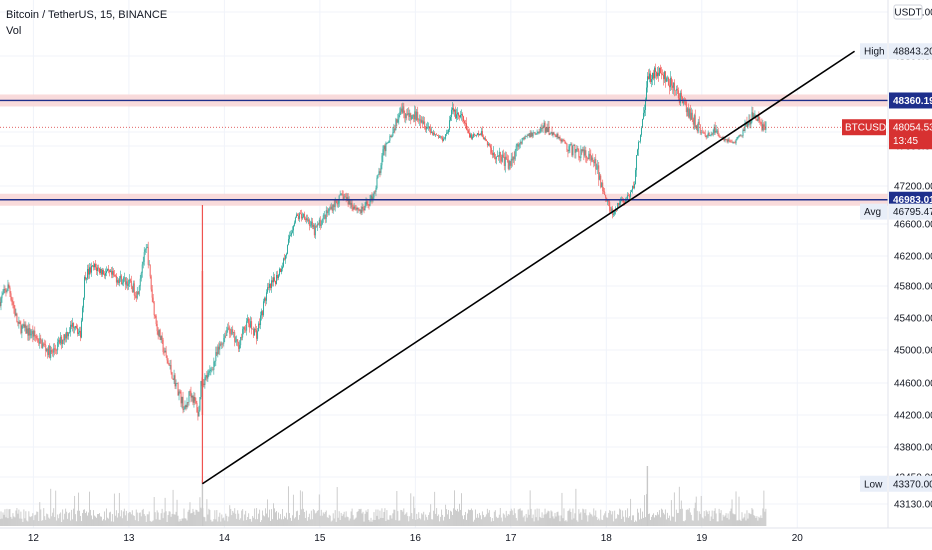 The image size is (932, 550). What do you see at coordinates (913, 505) in the screenshot?
I see `y-tick-label: 43130.00` at bounding box center [913, 505].